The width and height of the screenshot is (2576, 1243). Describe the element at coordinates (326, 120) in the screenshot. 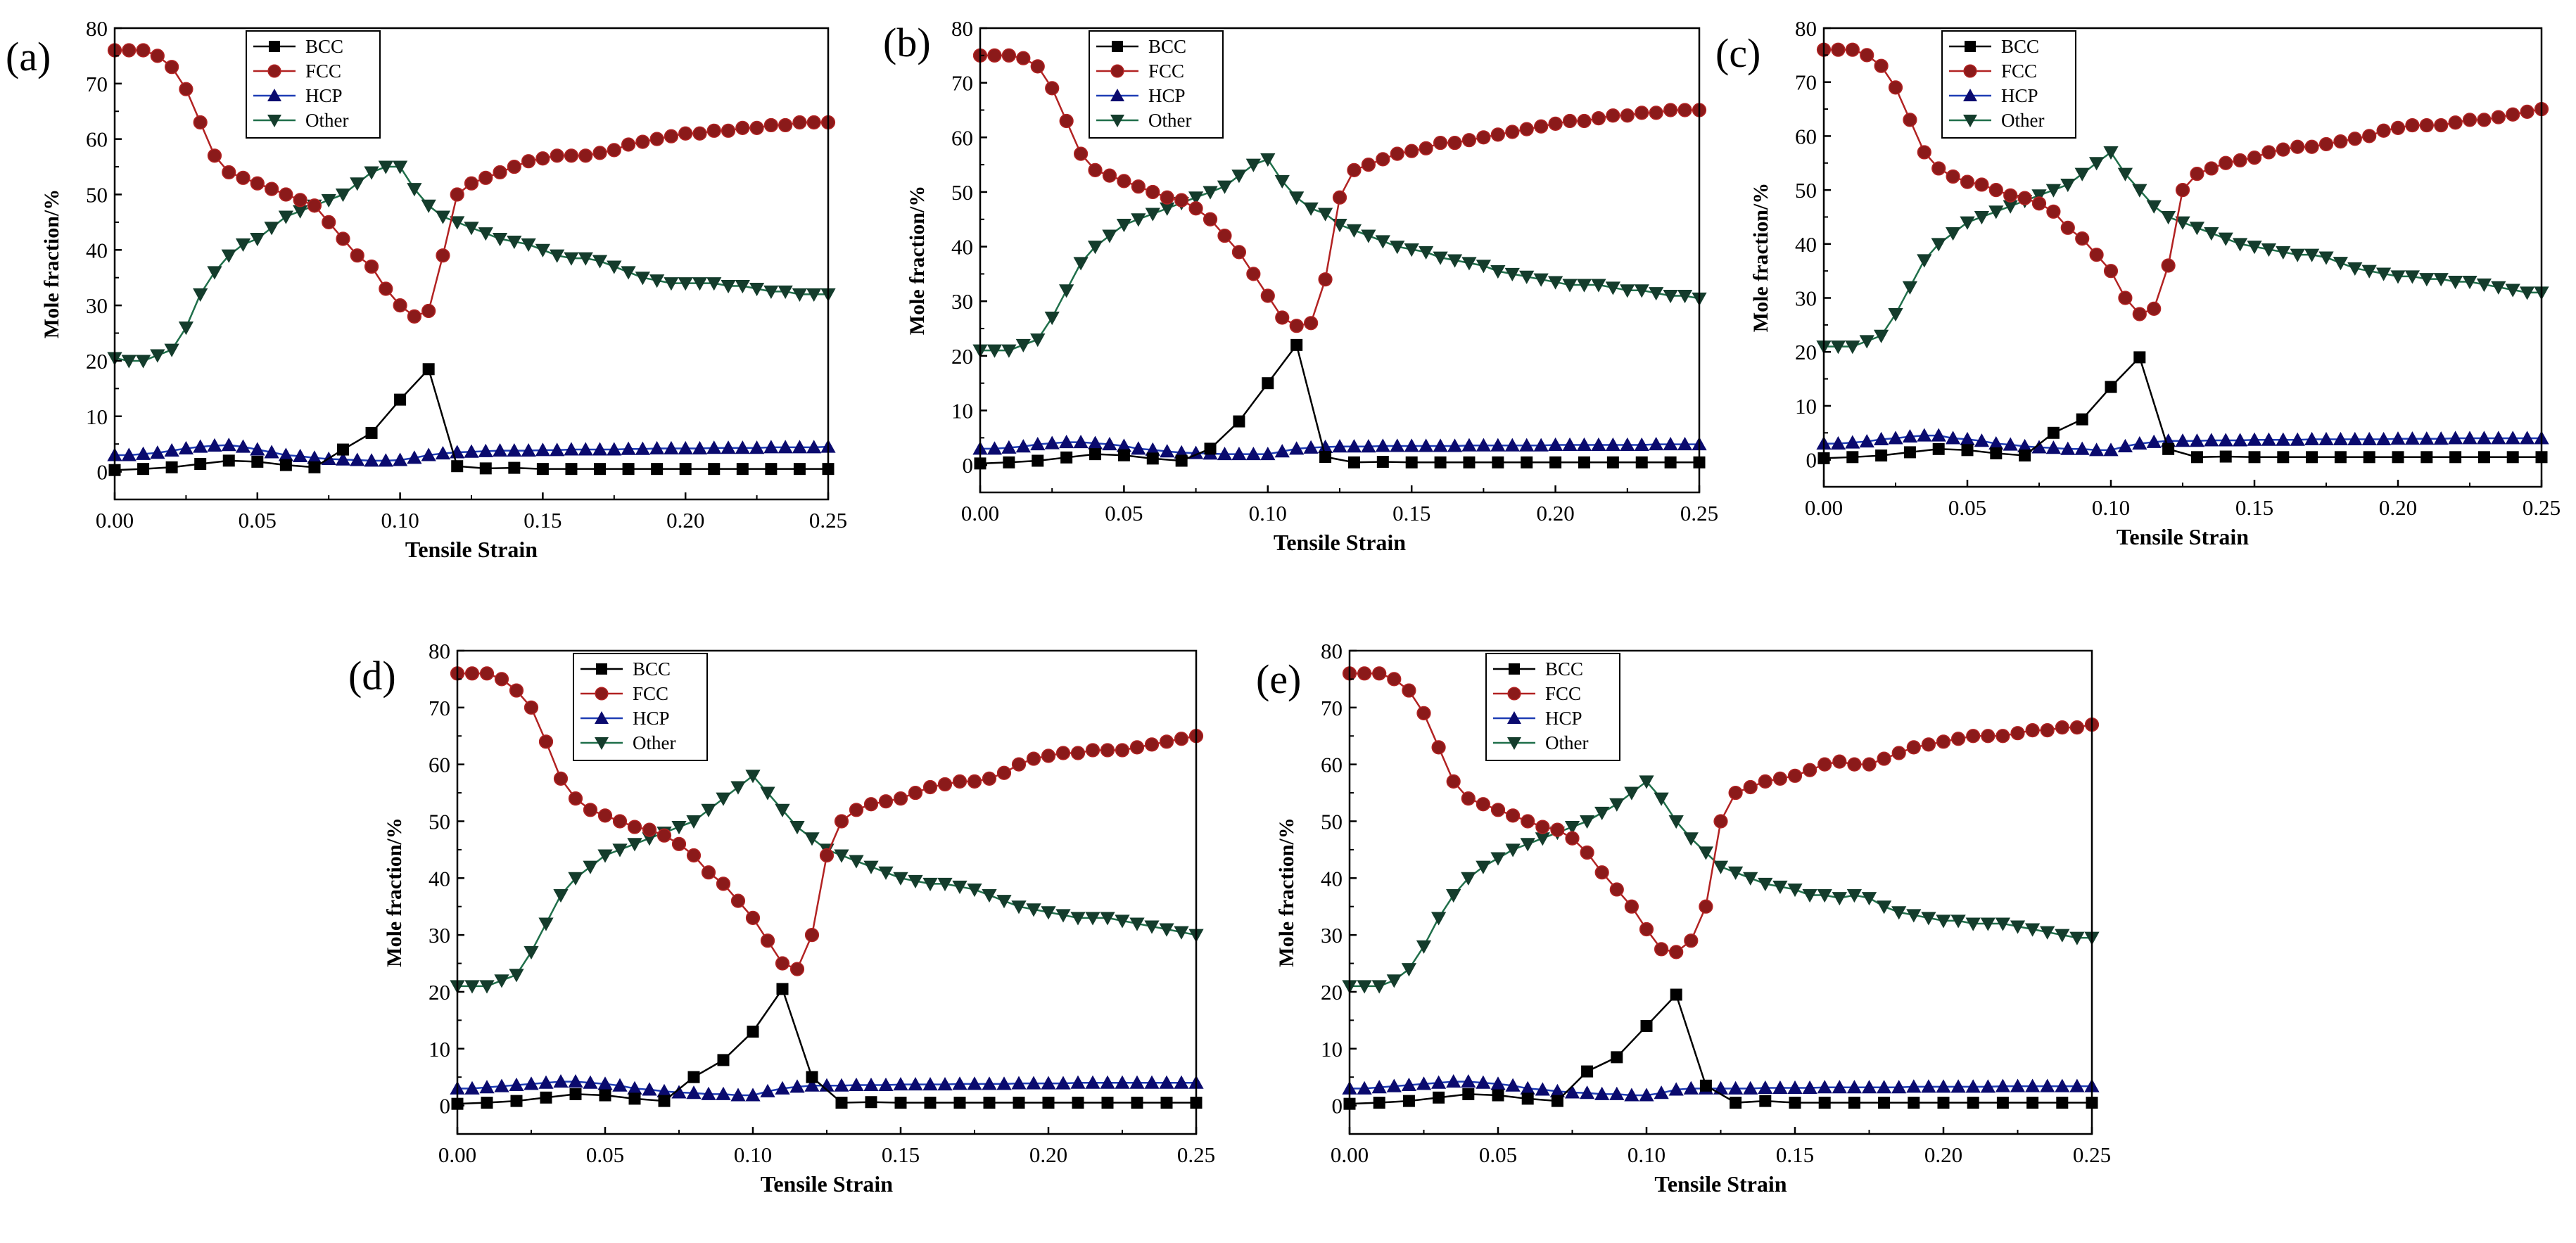

I see `legend-label-other: Other` at that location.